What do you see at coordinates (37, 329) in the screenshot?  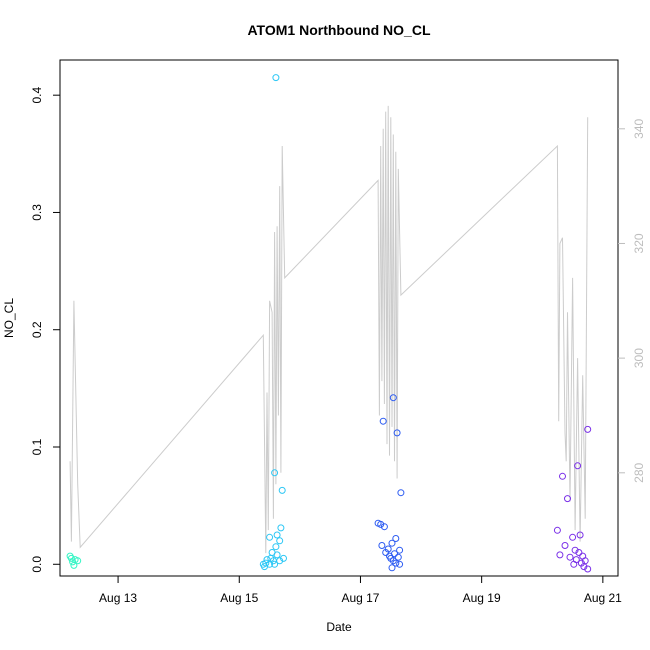 I see `y-tick-label: 0.2` at bounding box center [37, 329].